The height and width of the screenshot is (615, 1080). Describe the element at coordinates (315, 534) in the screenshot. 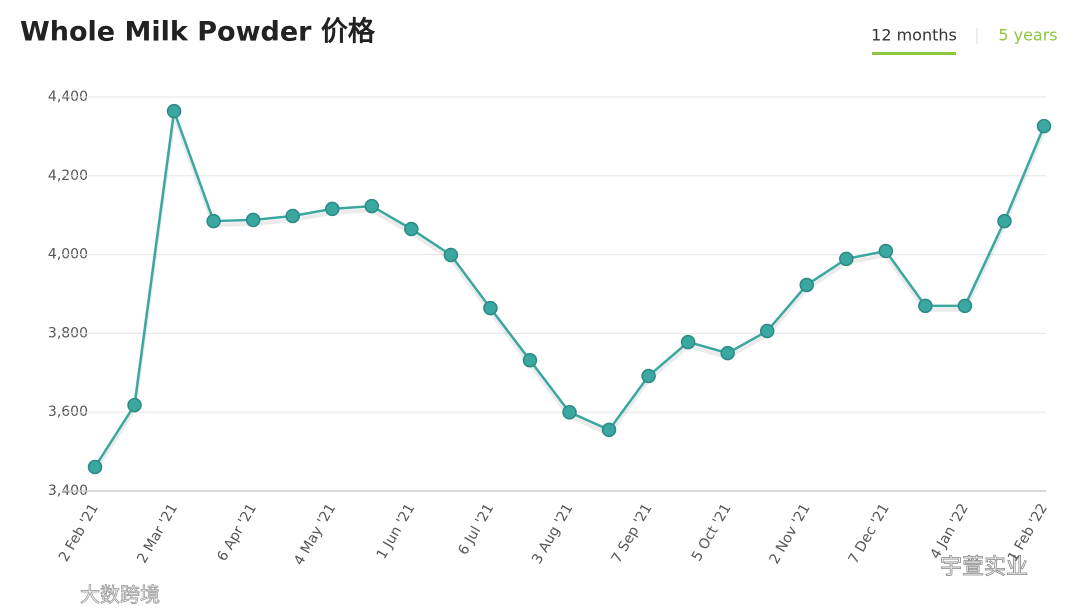

I see `x-tick-label: 4 May '21` at that location.